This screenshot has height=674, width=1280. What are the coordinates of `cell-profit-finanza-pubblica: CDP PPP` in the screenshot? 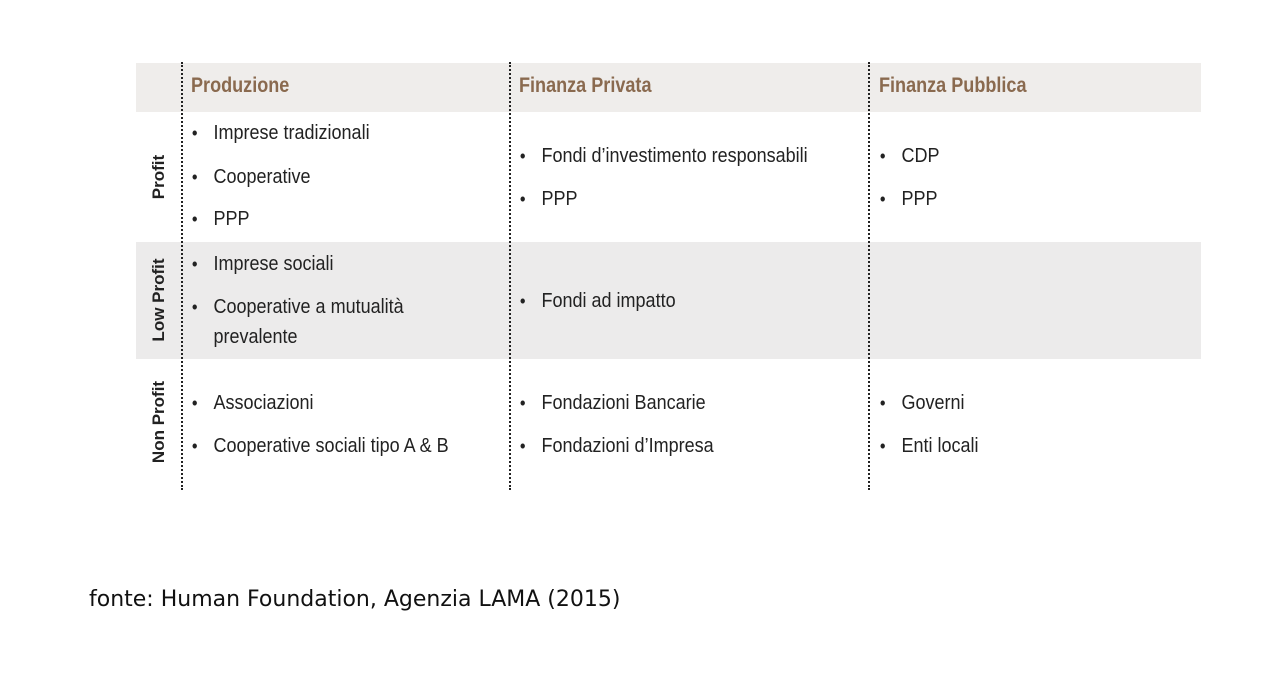 It's located at (912, 177).